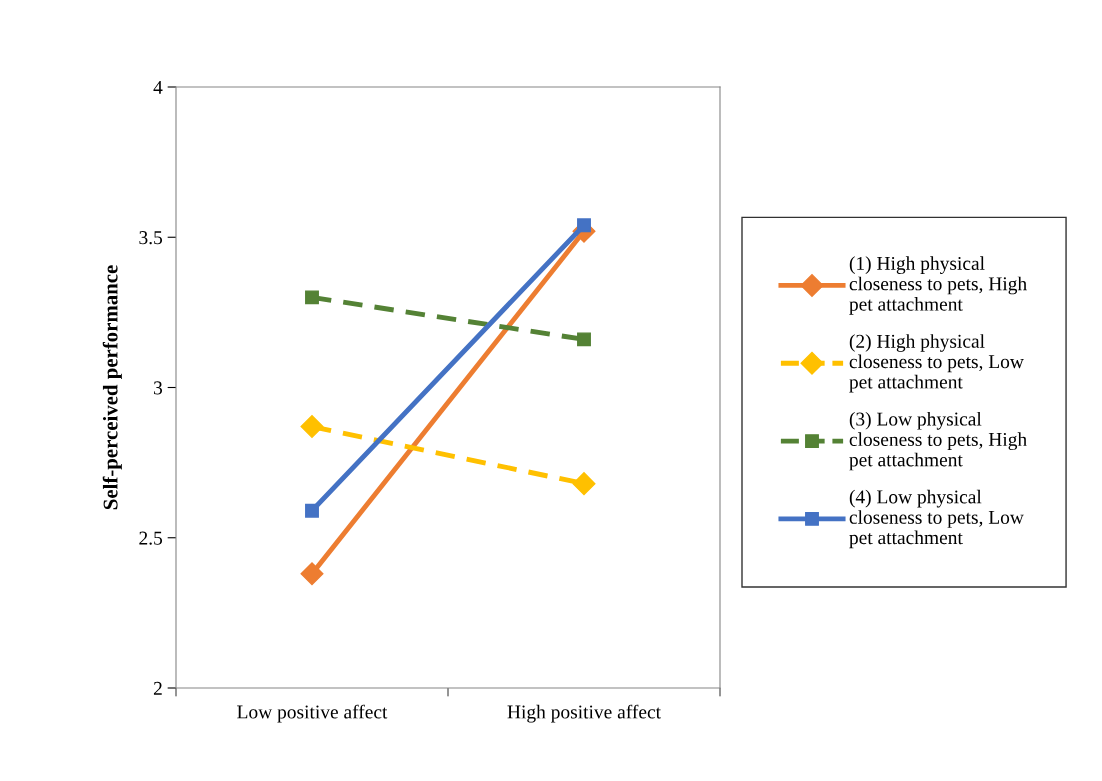 This screenshot has width=1102, height=781. Describe the element at coordinates (936, 363) in the screenshot. I see `legend-label: (2) High physical closeness to pets, Low pet attachment` at that location.